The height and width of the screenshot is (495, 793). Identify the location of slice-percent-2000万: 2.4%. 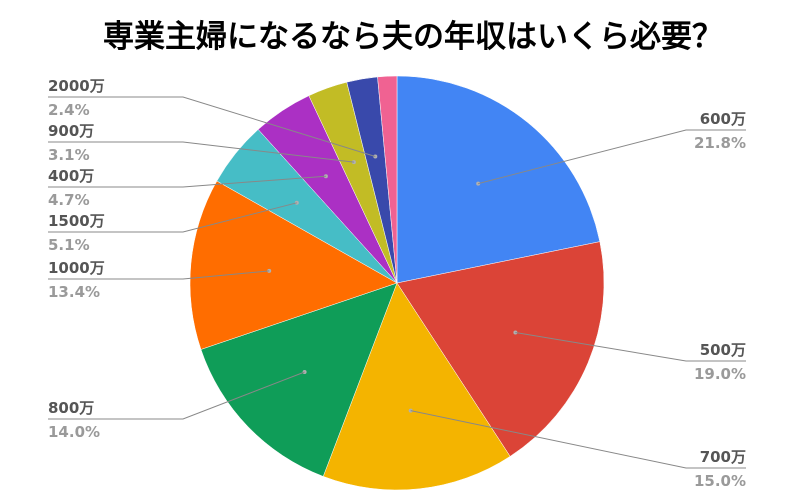
(69, 110).